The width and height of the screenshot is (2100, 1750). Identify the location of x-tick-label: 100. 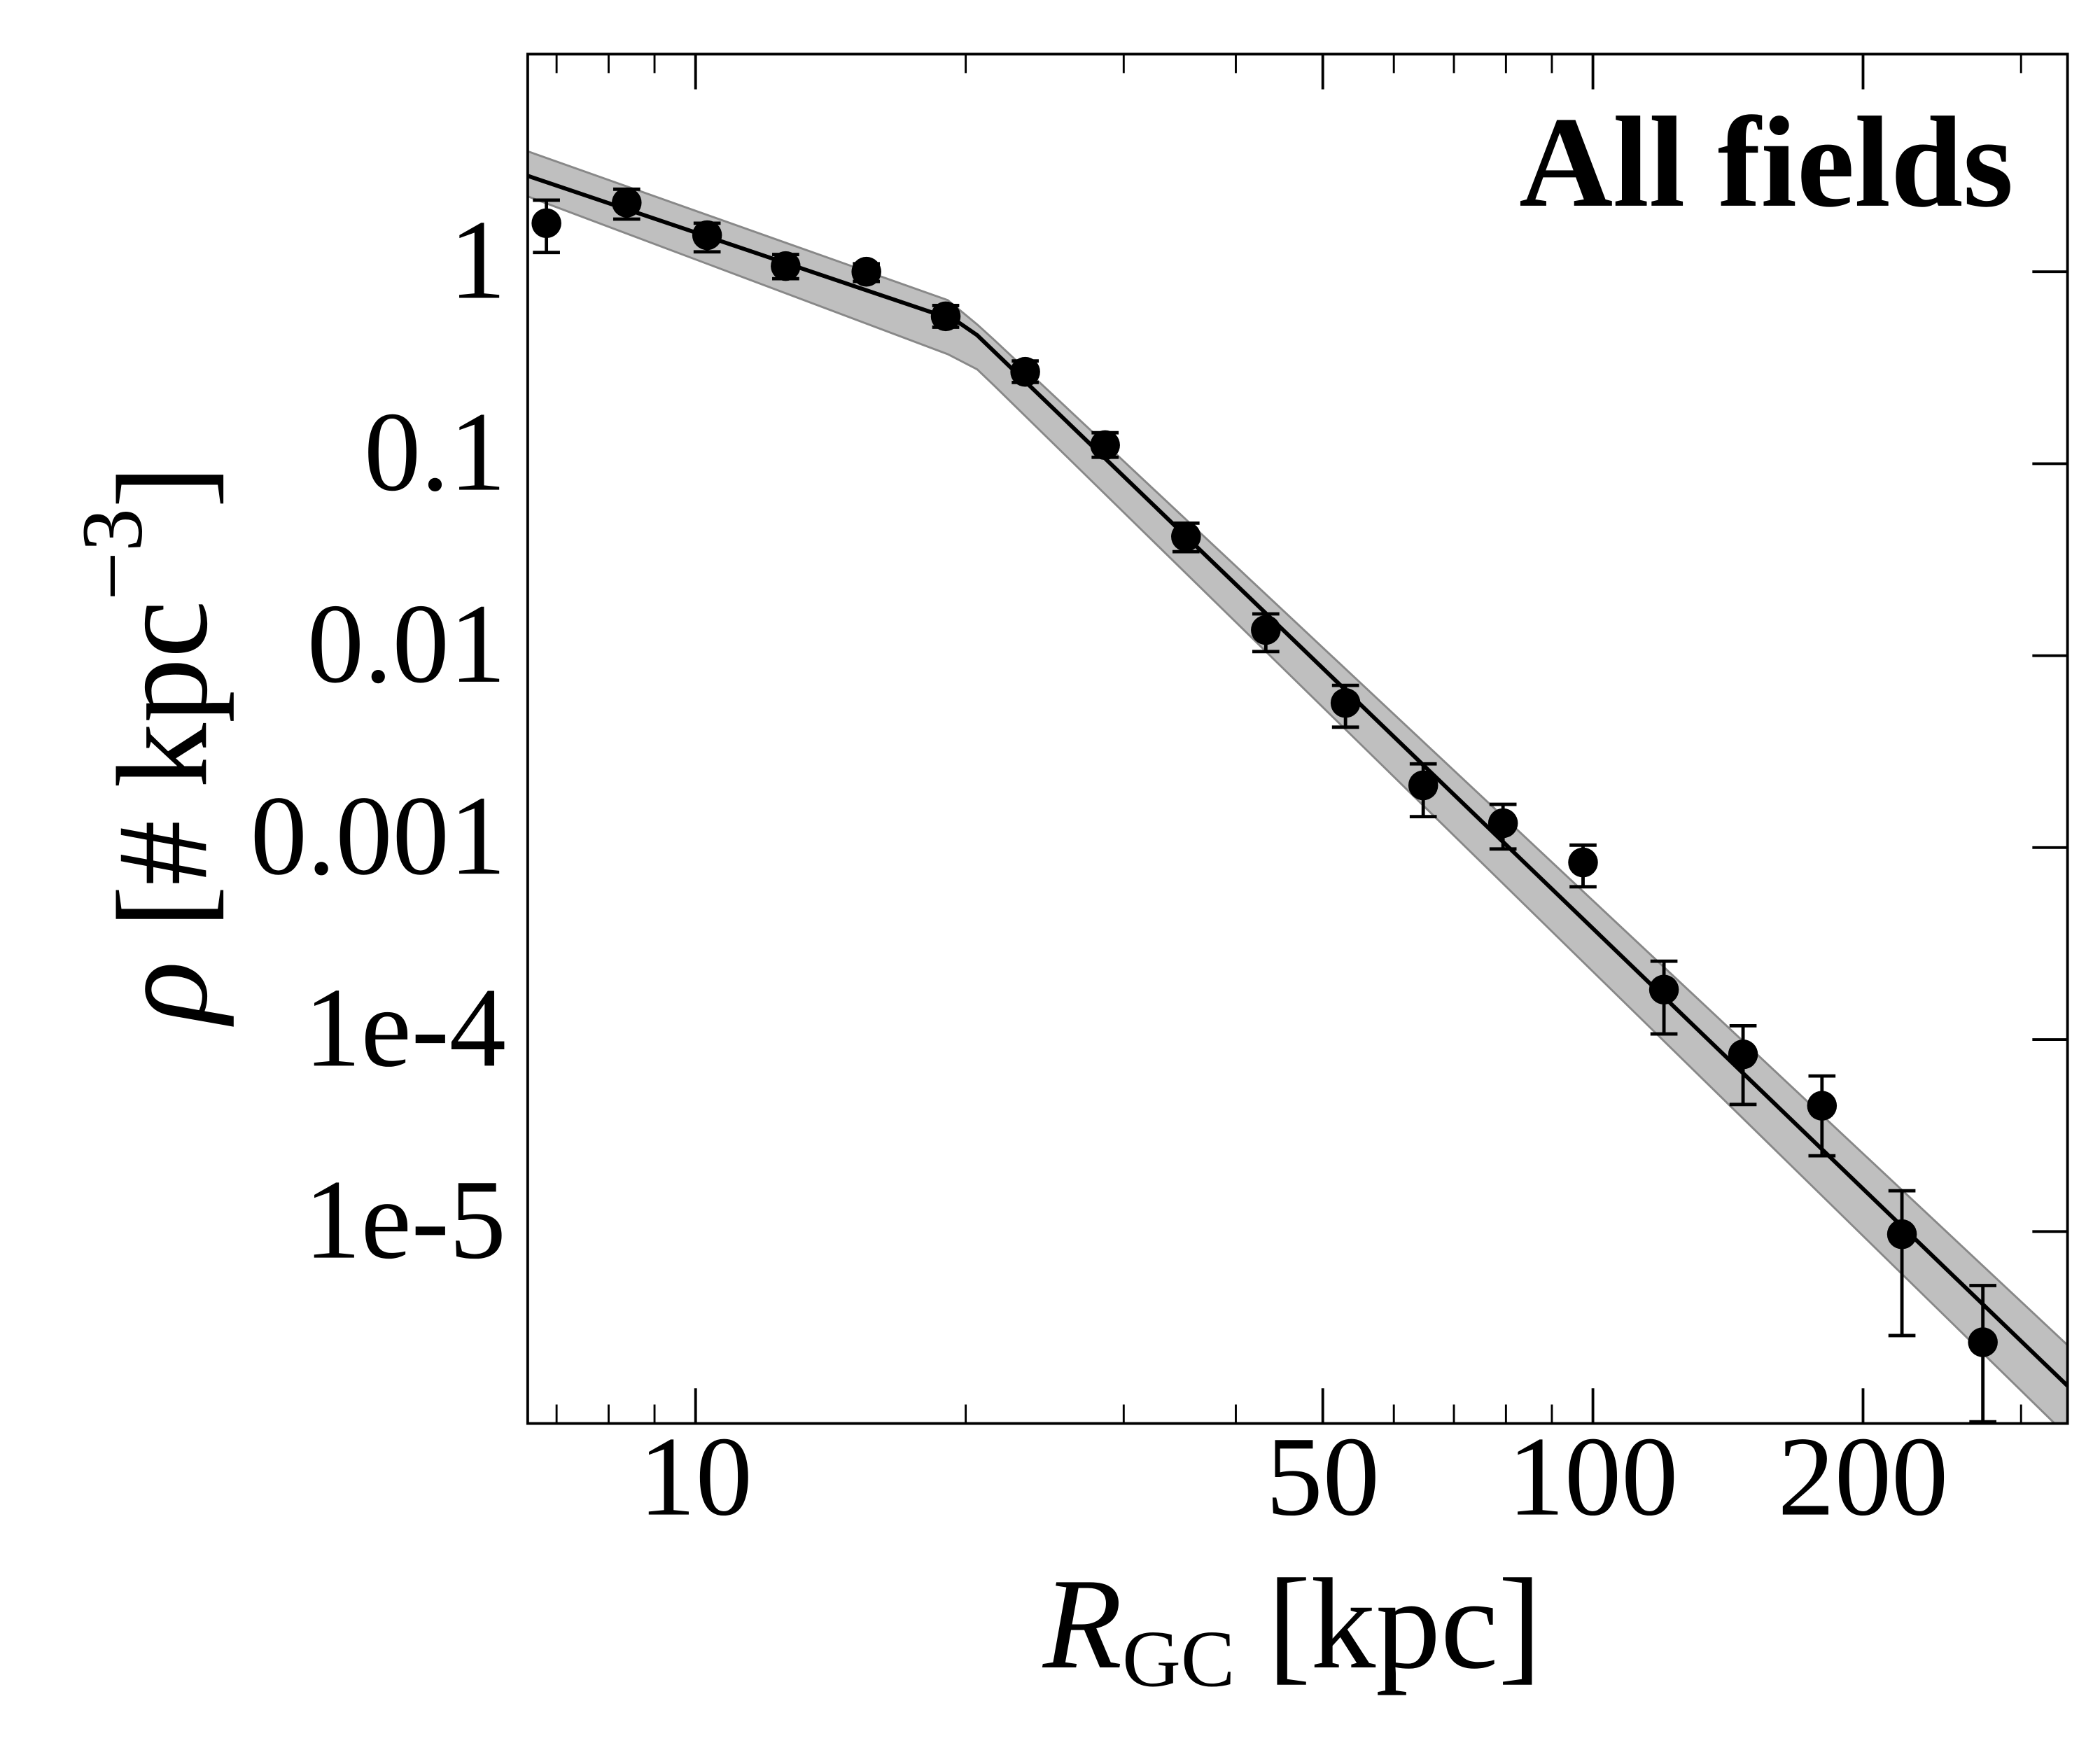
(1593, 1477).